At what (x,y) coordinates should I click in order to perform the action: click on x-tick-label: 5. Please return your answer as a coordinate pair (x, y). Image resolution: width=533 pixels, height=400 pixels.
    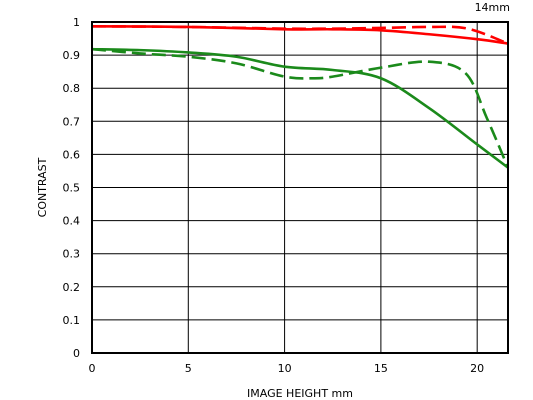
    Looking at the image, I should click on (188, 368).